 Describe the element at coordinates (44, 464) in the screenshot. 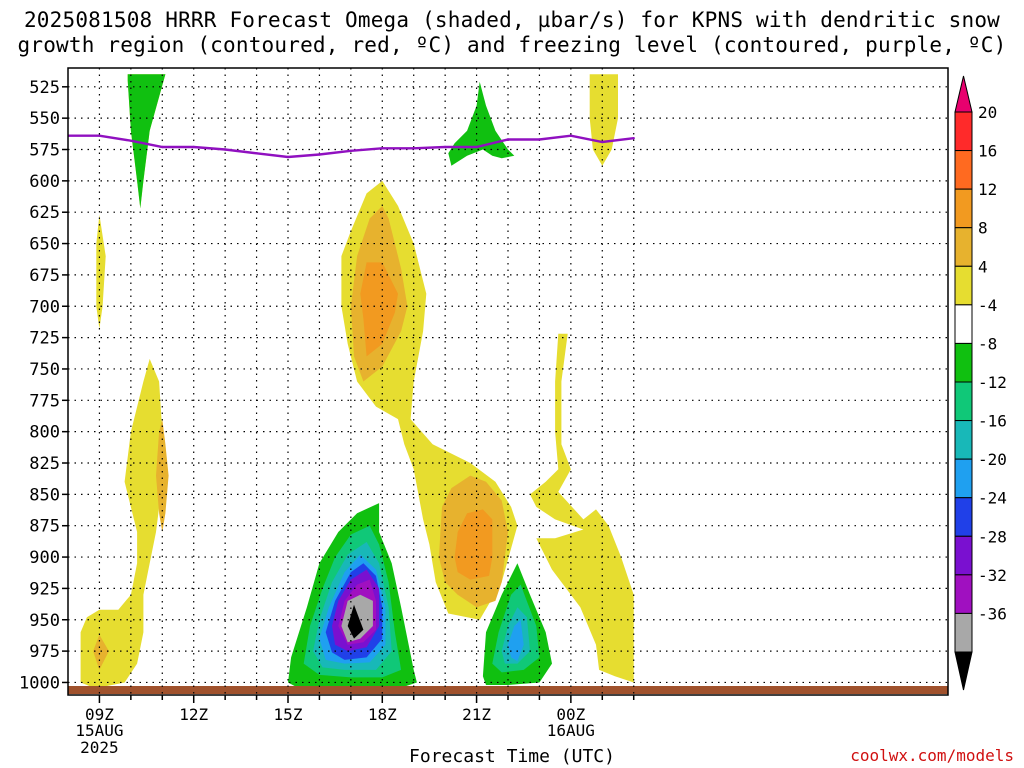

I see `y-tick-label-825: 825` at that location.